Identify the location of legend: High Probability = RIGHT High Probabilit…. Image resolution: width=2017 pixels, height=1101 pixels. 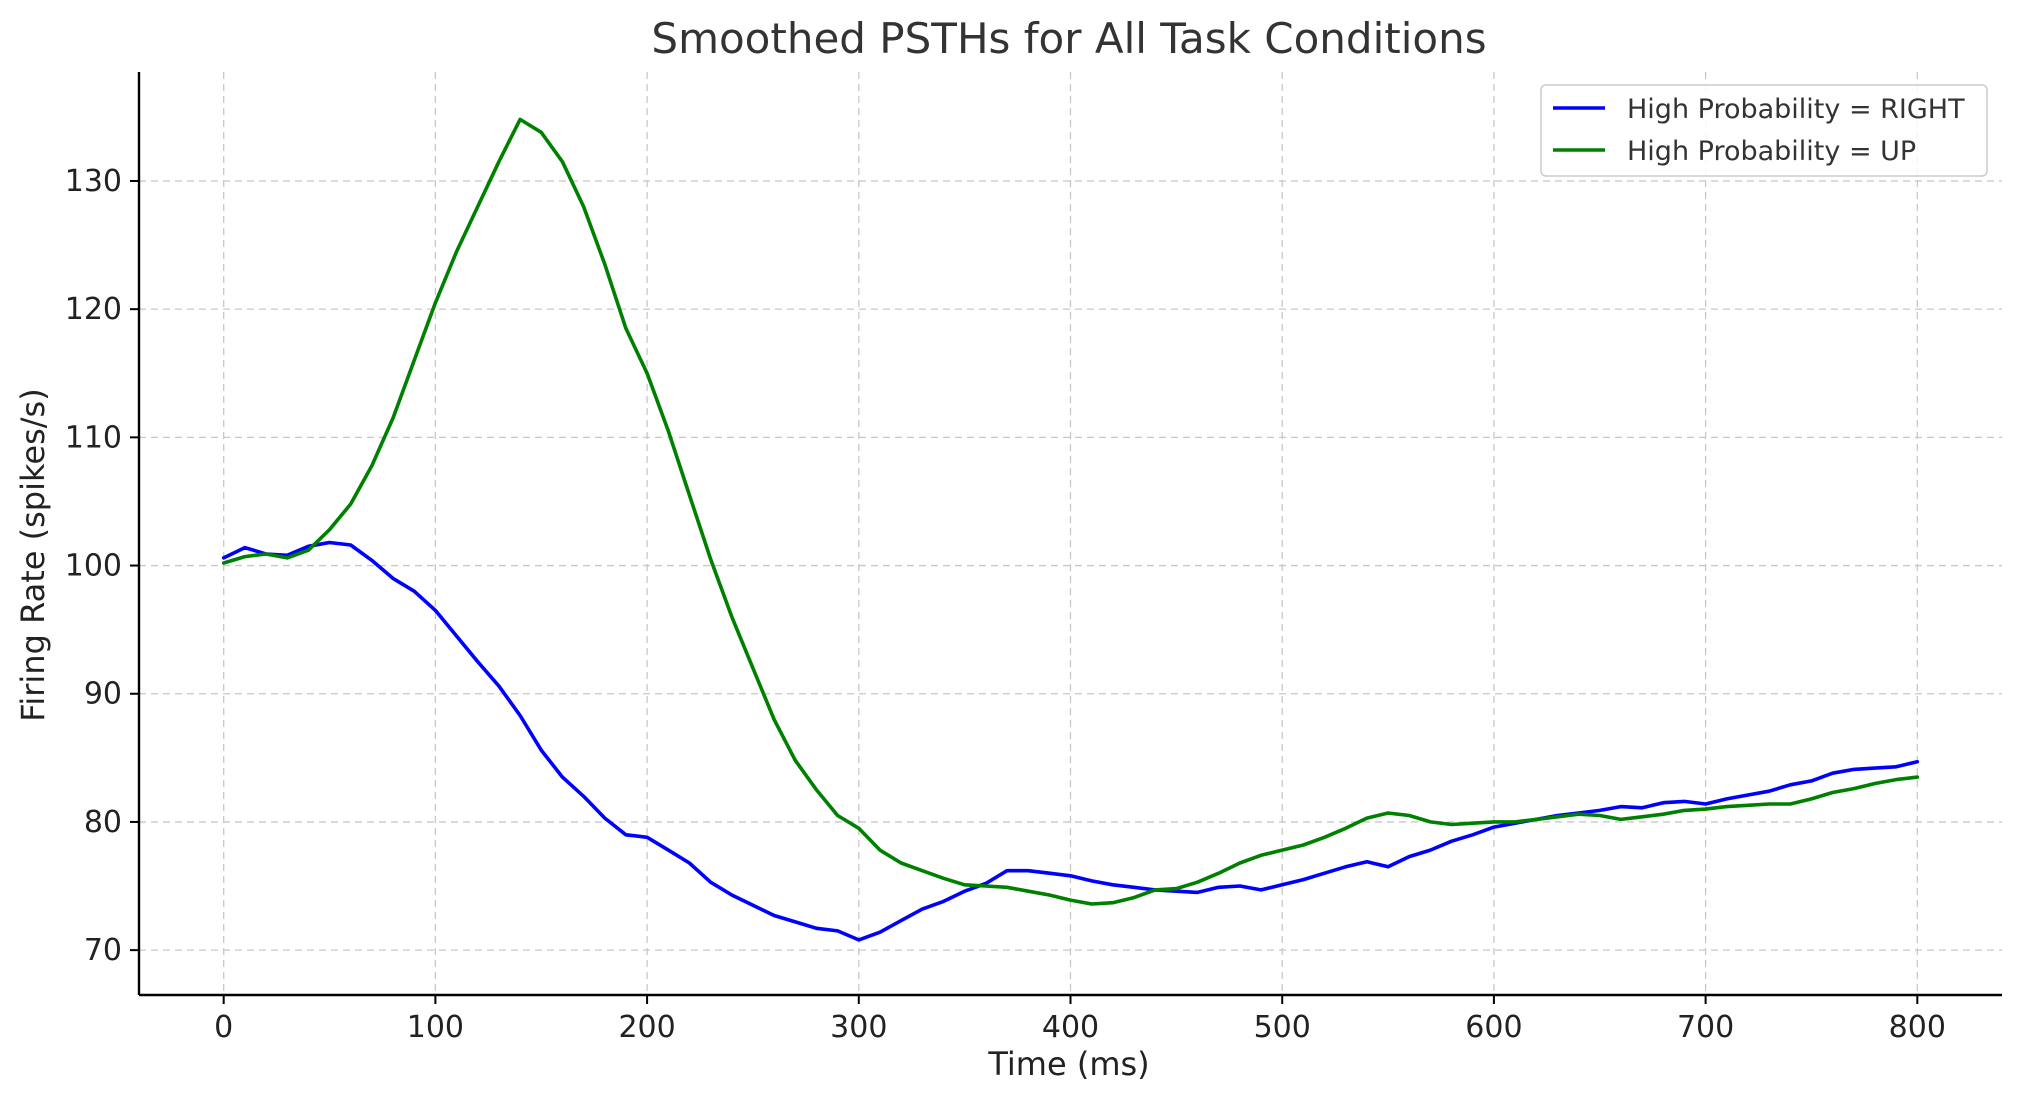
(1764, 130).